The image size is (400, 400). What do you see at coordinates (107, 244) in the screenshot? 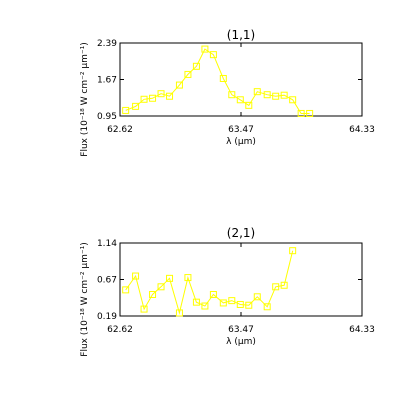
I see `y-tick-label: 1.14` at bounding box center [107, 244].